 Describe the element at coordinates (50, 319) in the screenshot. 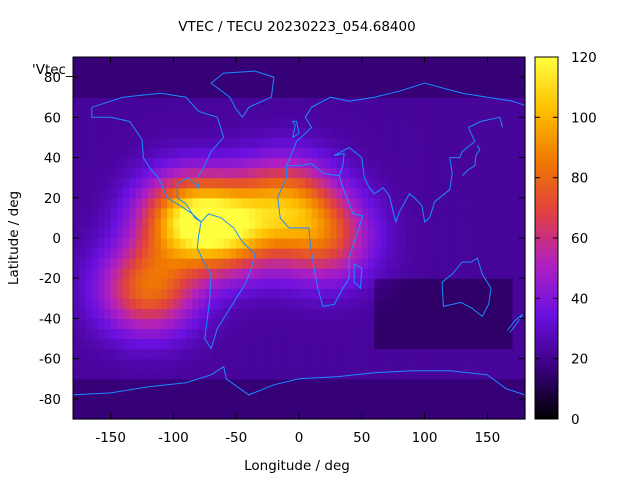

I see `y-tick-label: -40` at that location.